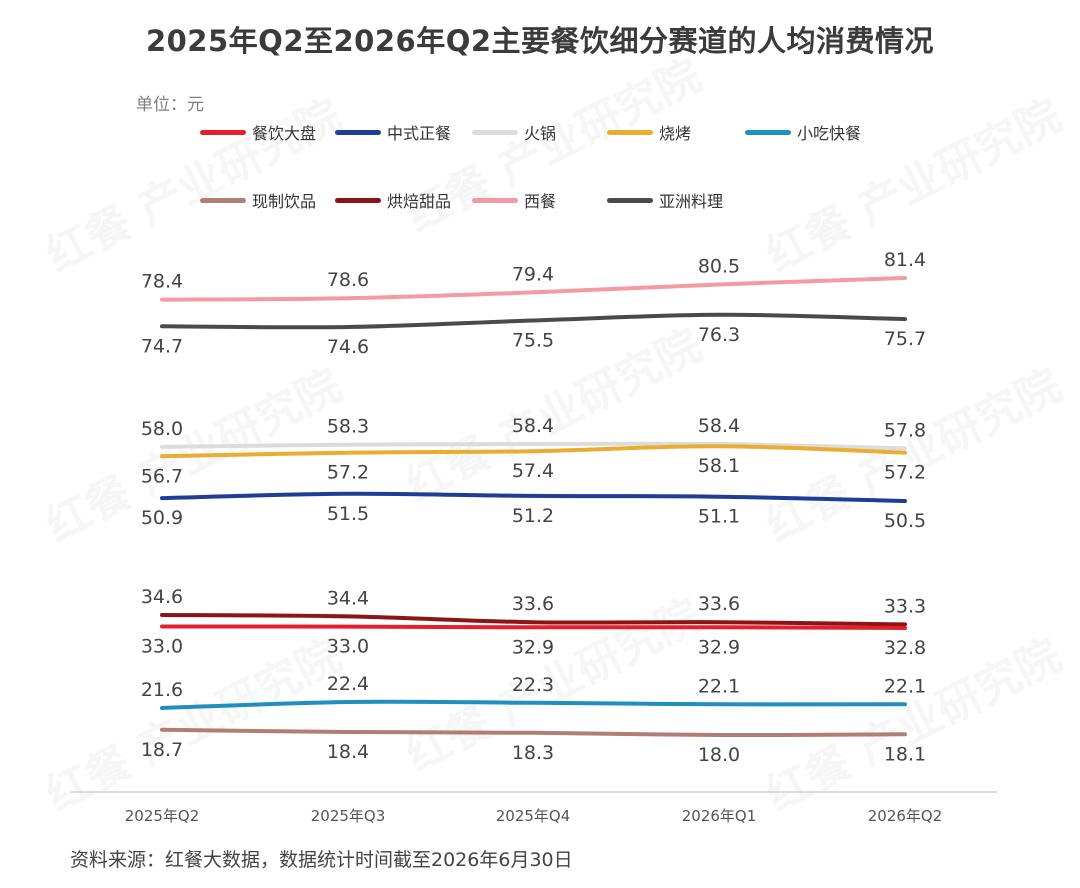 Image resolution: width=1080 pixels, height=888 pixels. What do you see at coordinates (691, 201) in the screenshot?
I see `legend-label: 亚洲料理` at bounding box center [691, 201].